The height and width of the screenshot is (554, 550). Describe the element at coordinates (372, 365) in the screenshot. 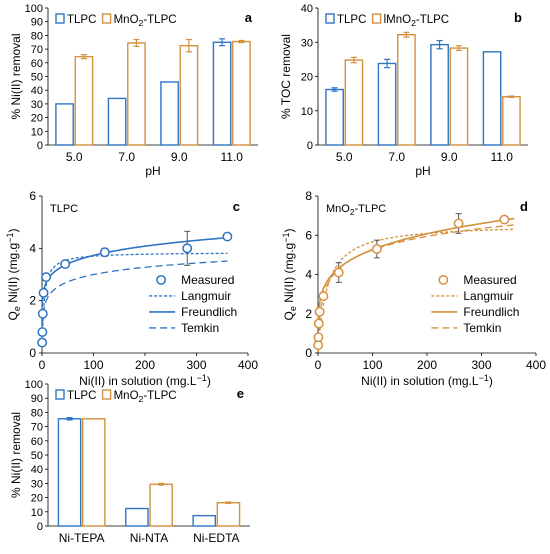

I see `x-tick-label: 100` at that location.